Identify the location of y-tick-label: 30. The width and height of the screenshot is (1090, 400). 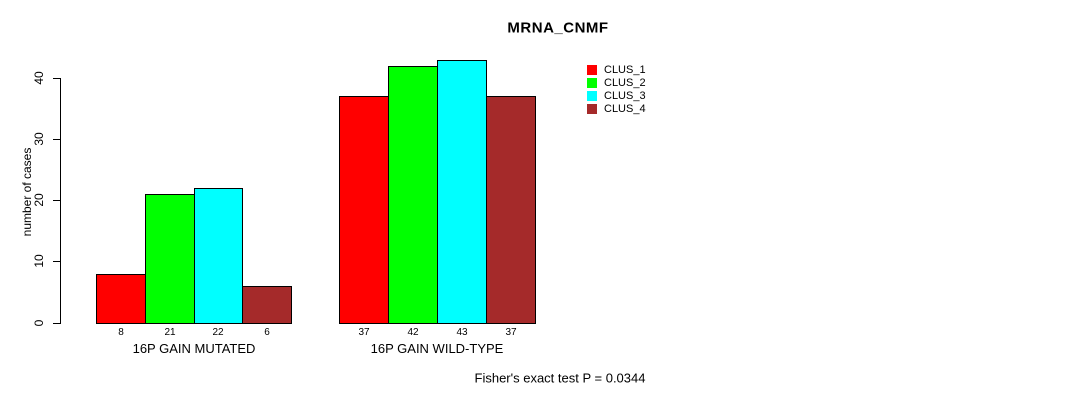
(39, 139).